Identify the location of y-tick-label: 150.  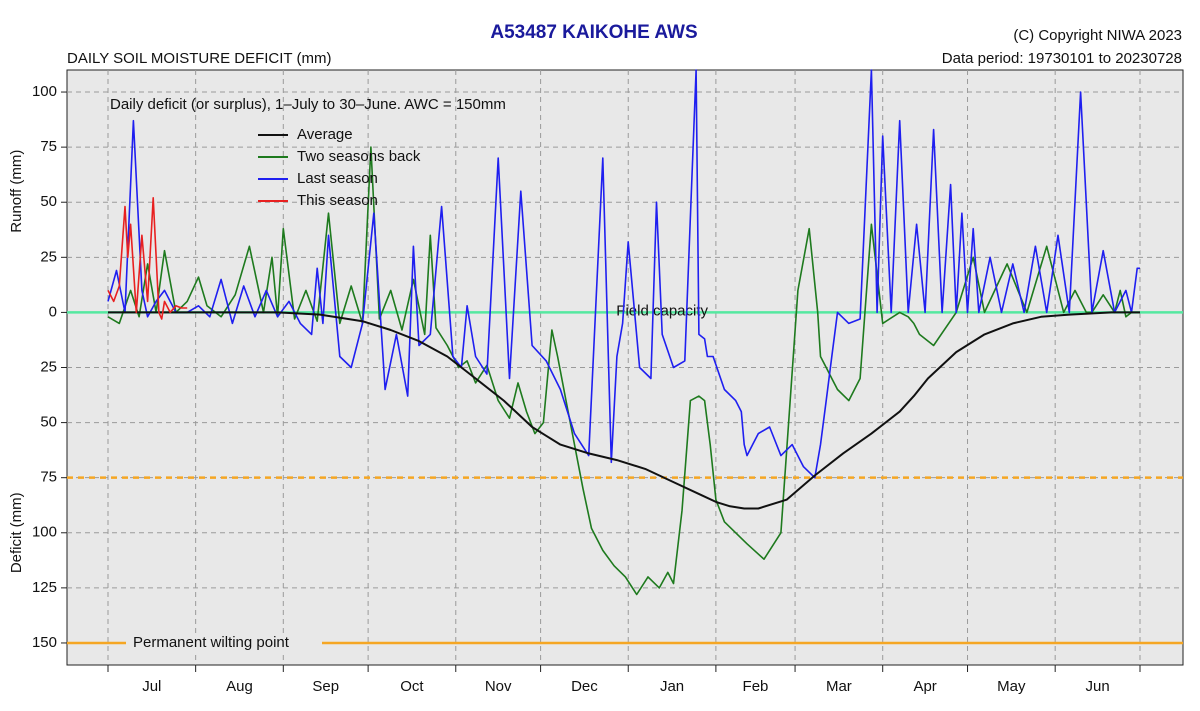
(44, 642).